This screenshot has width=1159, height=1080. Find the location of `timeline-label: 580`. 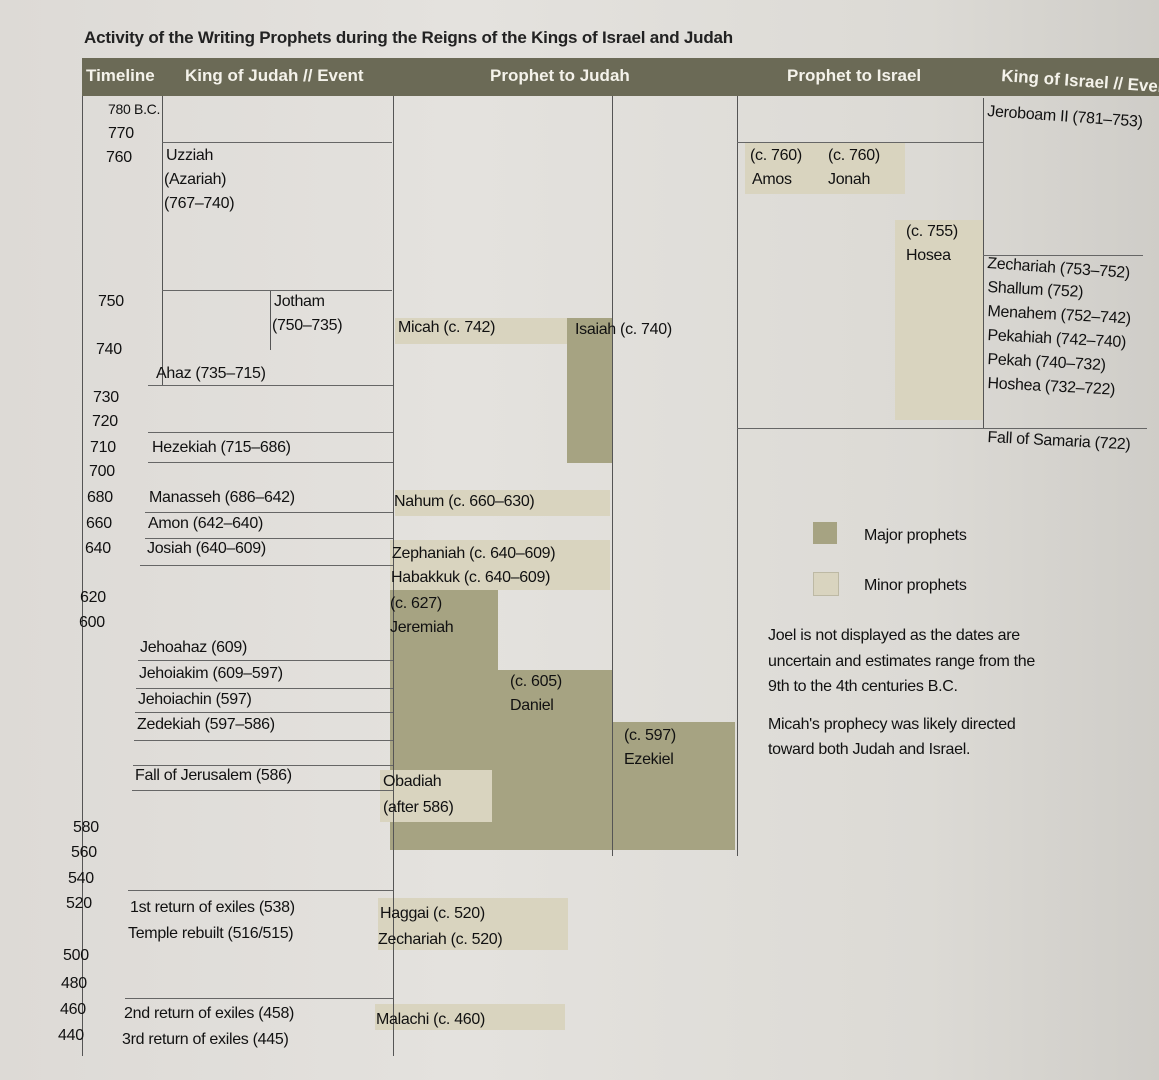

timeline-label: 580 is located at coordinates (86, 827).